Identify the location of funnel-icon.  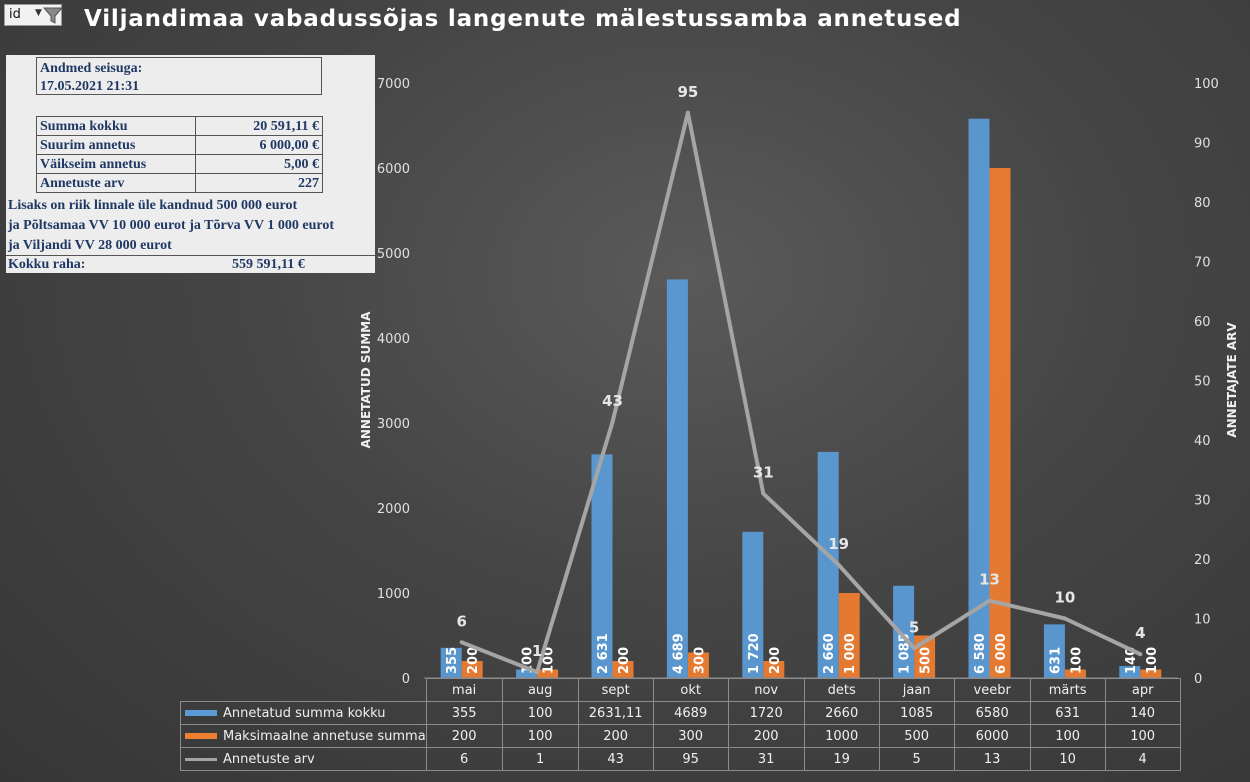
(53, 15).